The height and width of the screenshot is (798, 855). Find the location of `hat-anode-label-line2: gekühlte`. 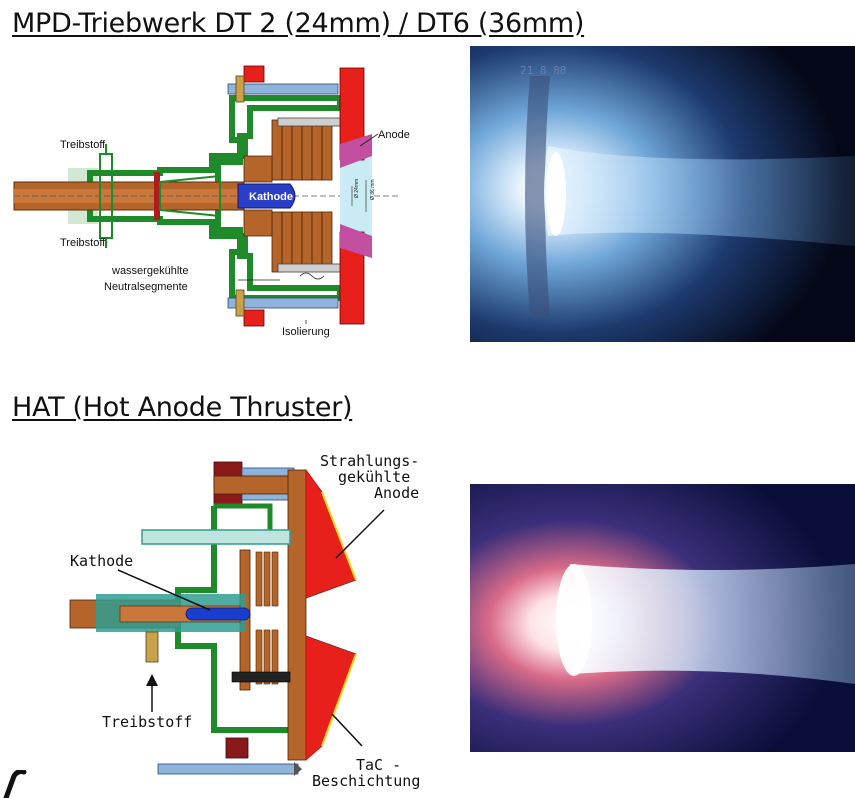

hat-anode-label-line2: gekühlte is located at coordinates (374, 477).